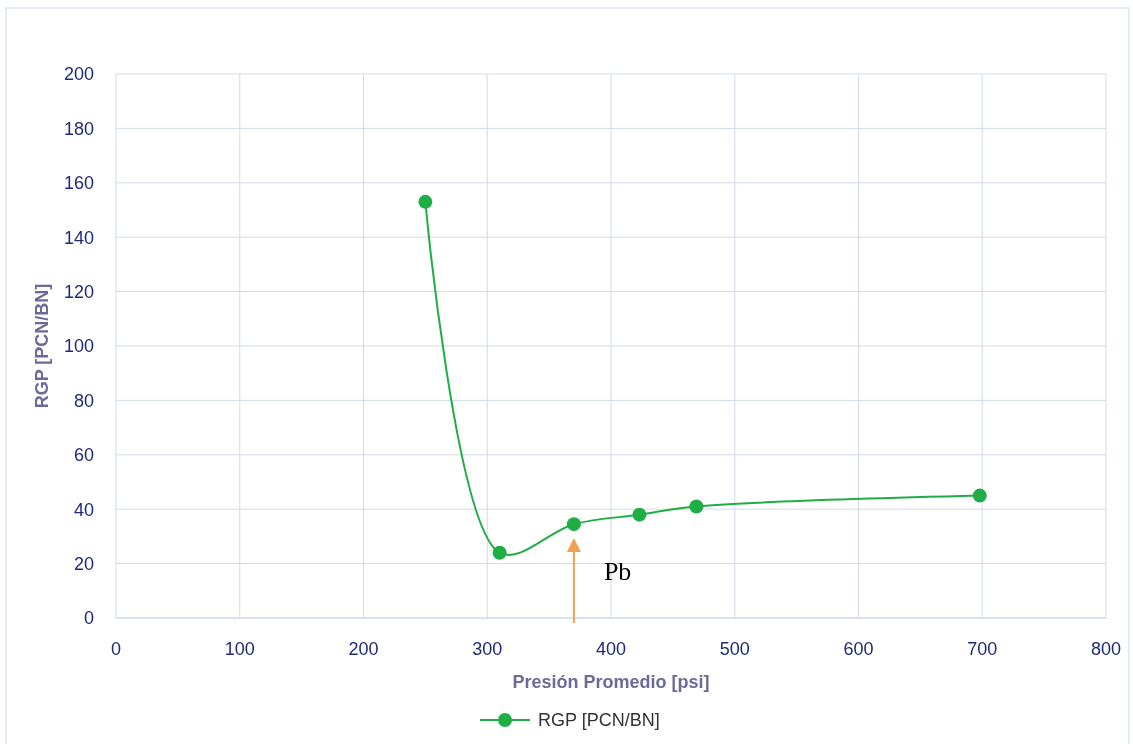  I want to click on y-tick-label: 60, so click(83, 455).